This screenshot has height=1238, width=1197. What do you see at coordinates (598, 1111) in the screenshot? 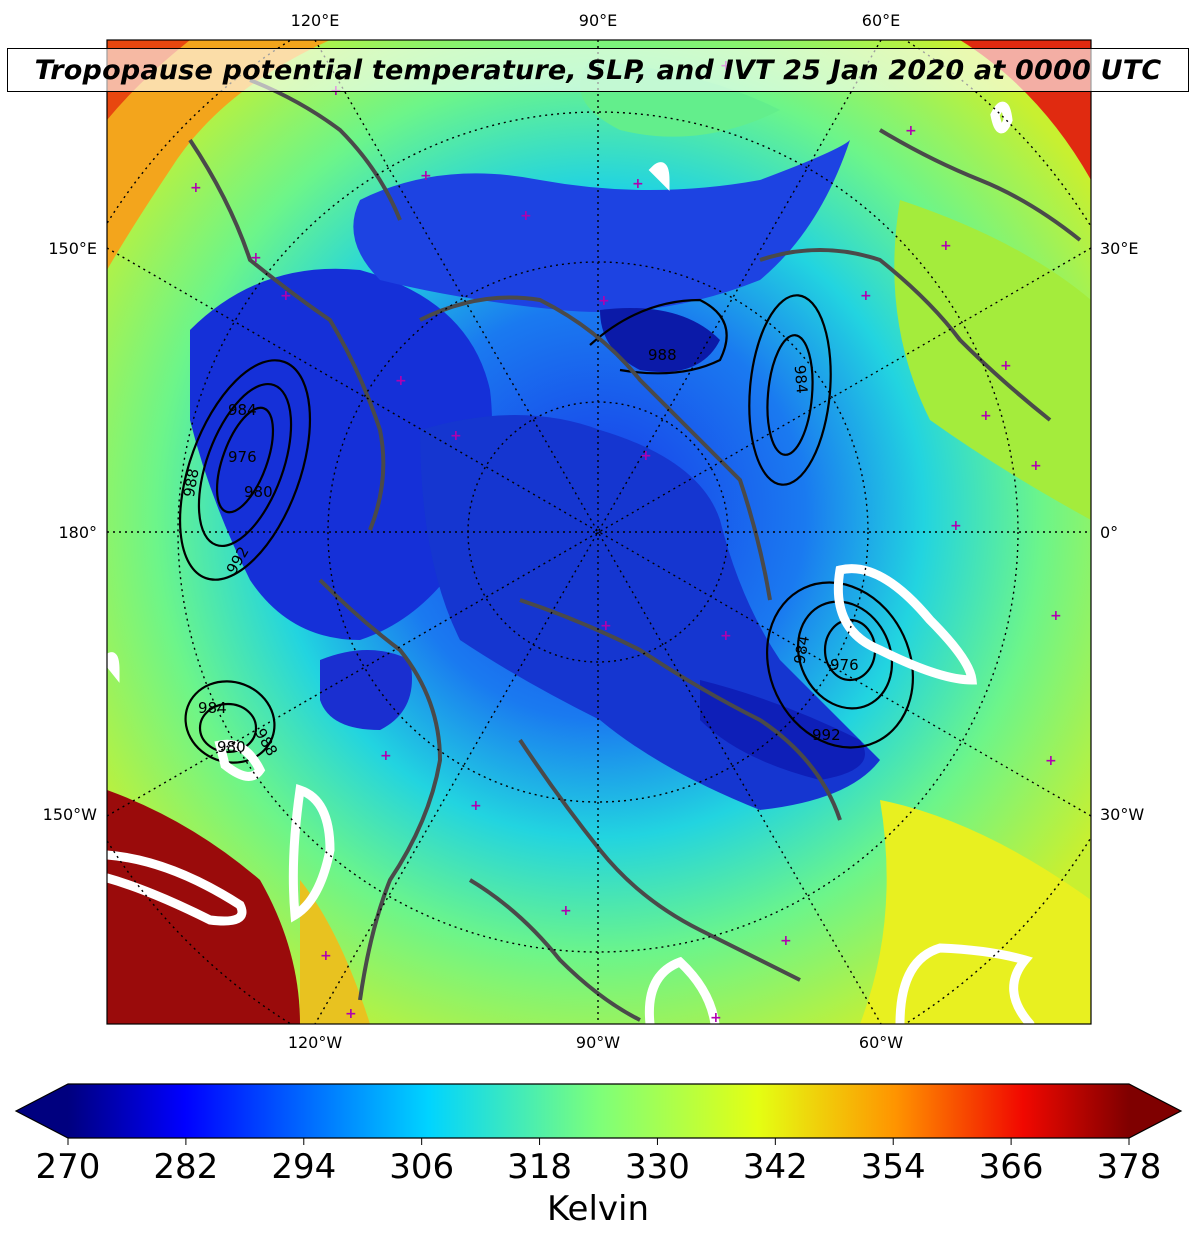
I see `colorbar-body` at bounding box center [598, 1111].